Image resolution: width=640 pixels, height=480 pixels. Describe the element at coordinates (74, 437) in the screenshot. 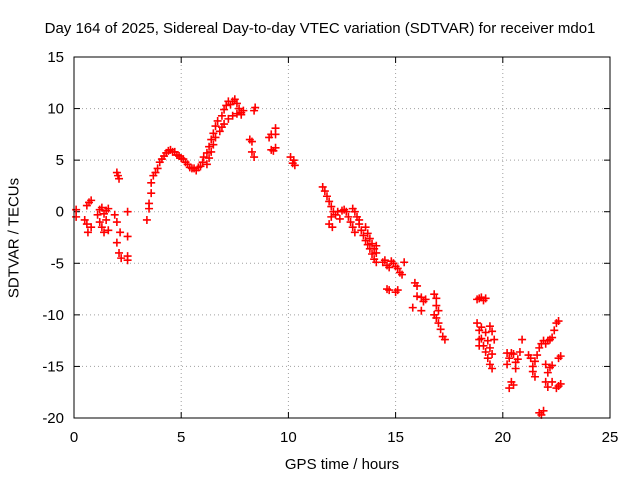

I see `x-tick-label: 0` at that location.